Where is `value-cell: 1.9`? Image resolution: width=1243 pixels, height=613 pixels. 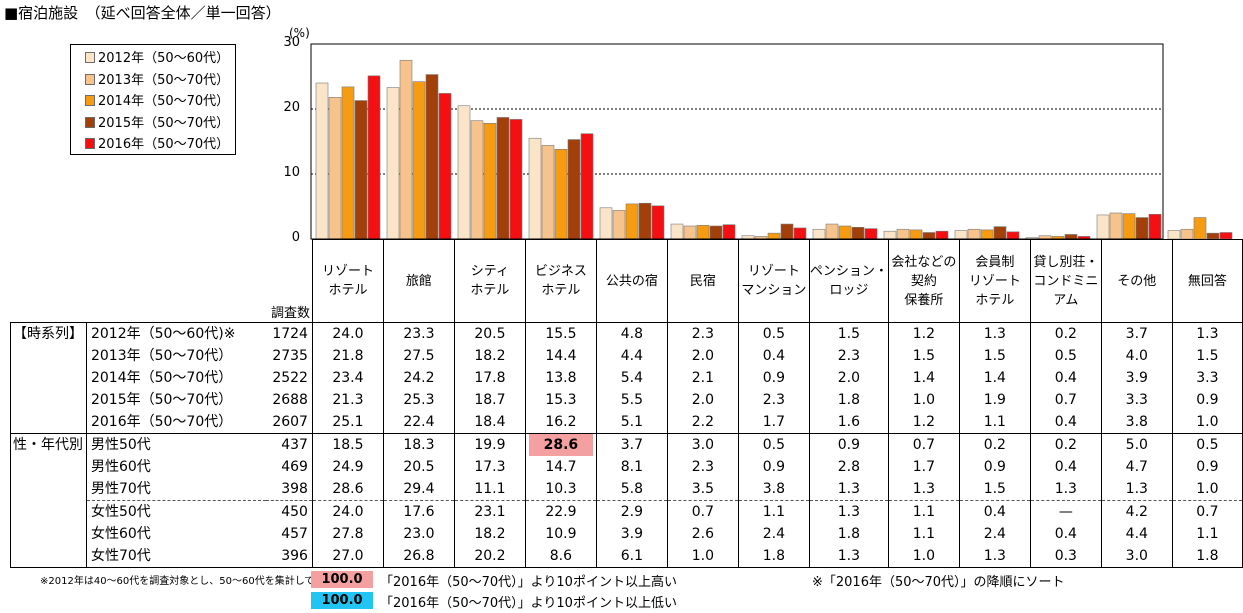 value-cell: 1.9 is located at coordinates (994, 400).